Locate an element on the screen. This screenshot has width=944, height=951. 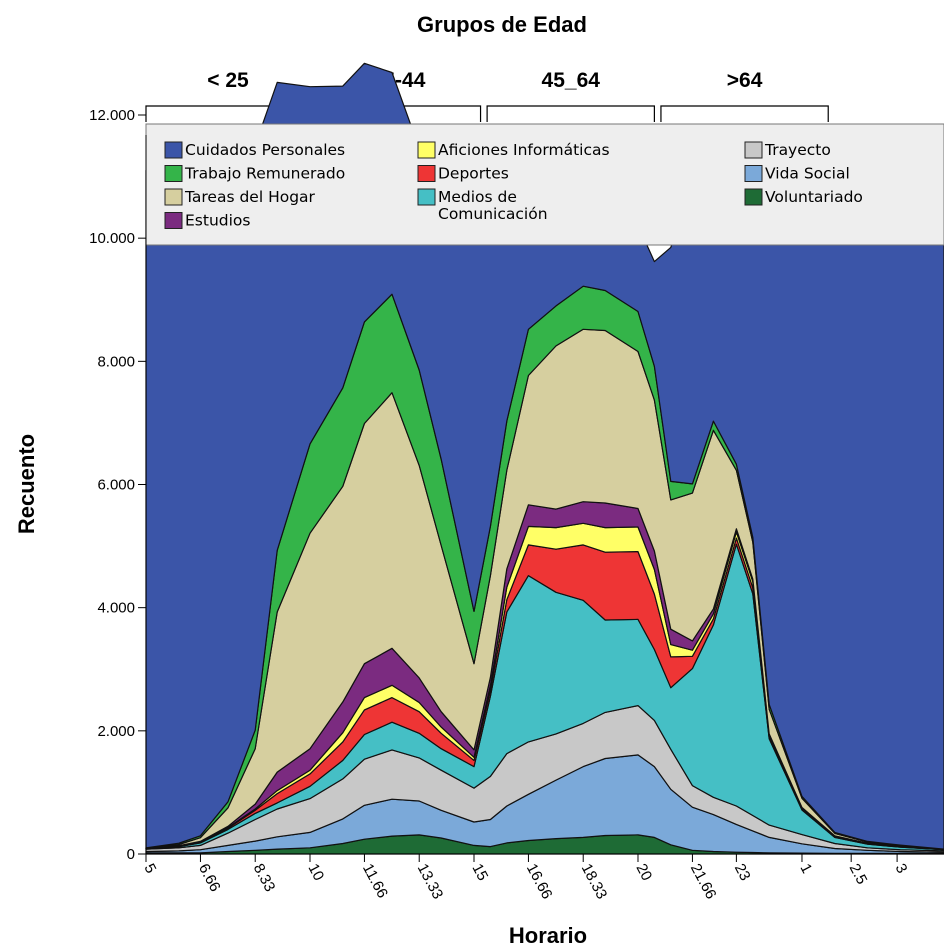
legend-label: Tareas del Hogar is located at coordinates (250, 197).